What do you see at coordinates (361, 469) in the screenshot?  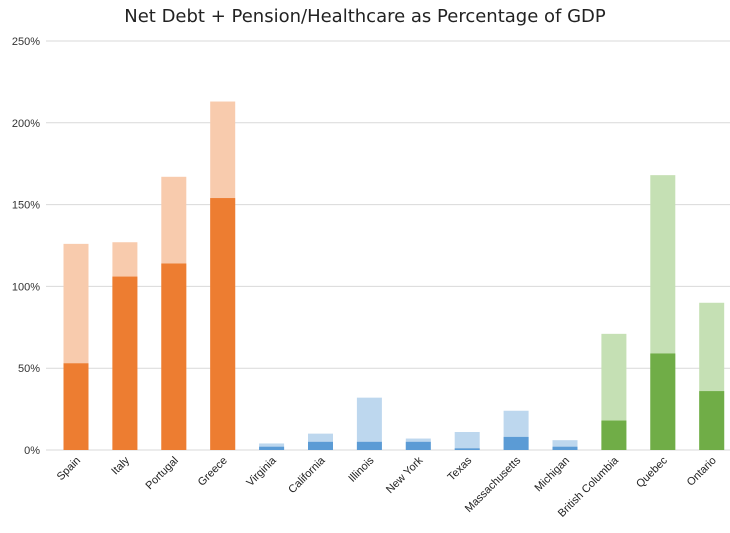 I see `x-category-label: Illinois` at bounding box center [361, 469].